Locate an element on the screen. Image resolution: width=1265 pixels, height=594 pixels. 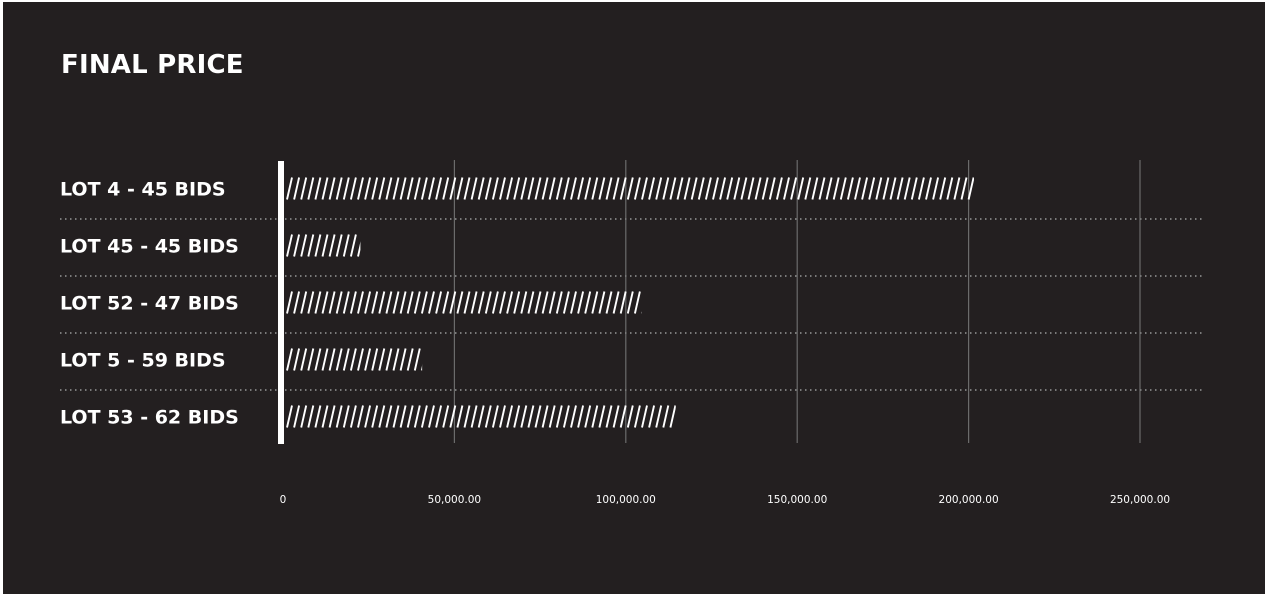
category-label: LOT 45 - 45 BIDS is located at coordinates (149, 247).